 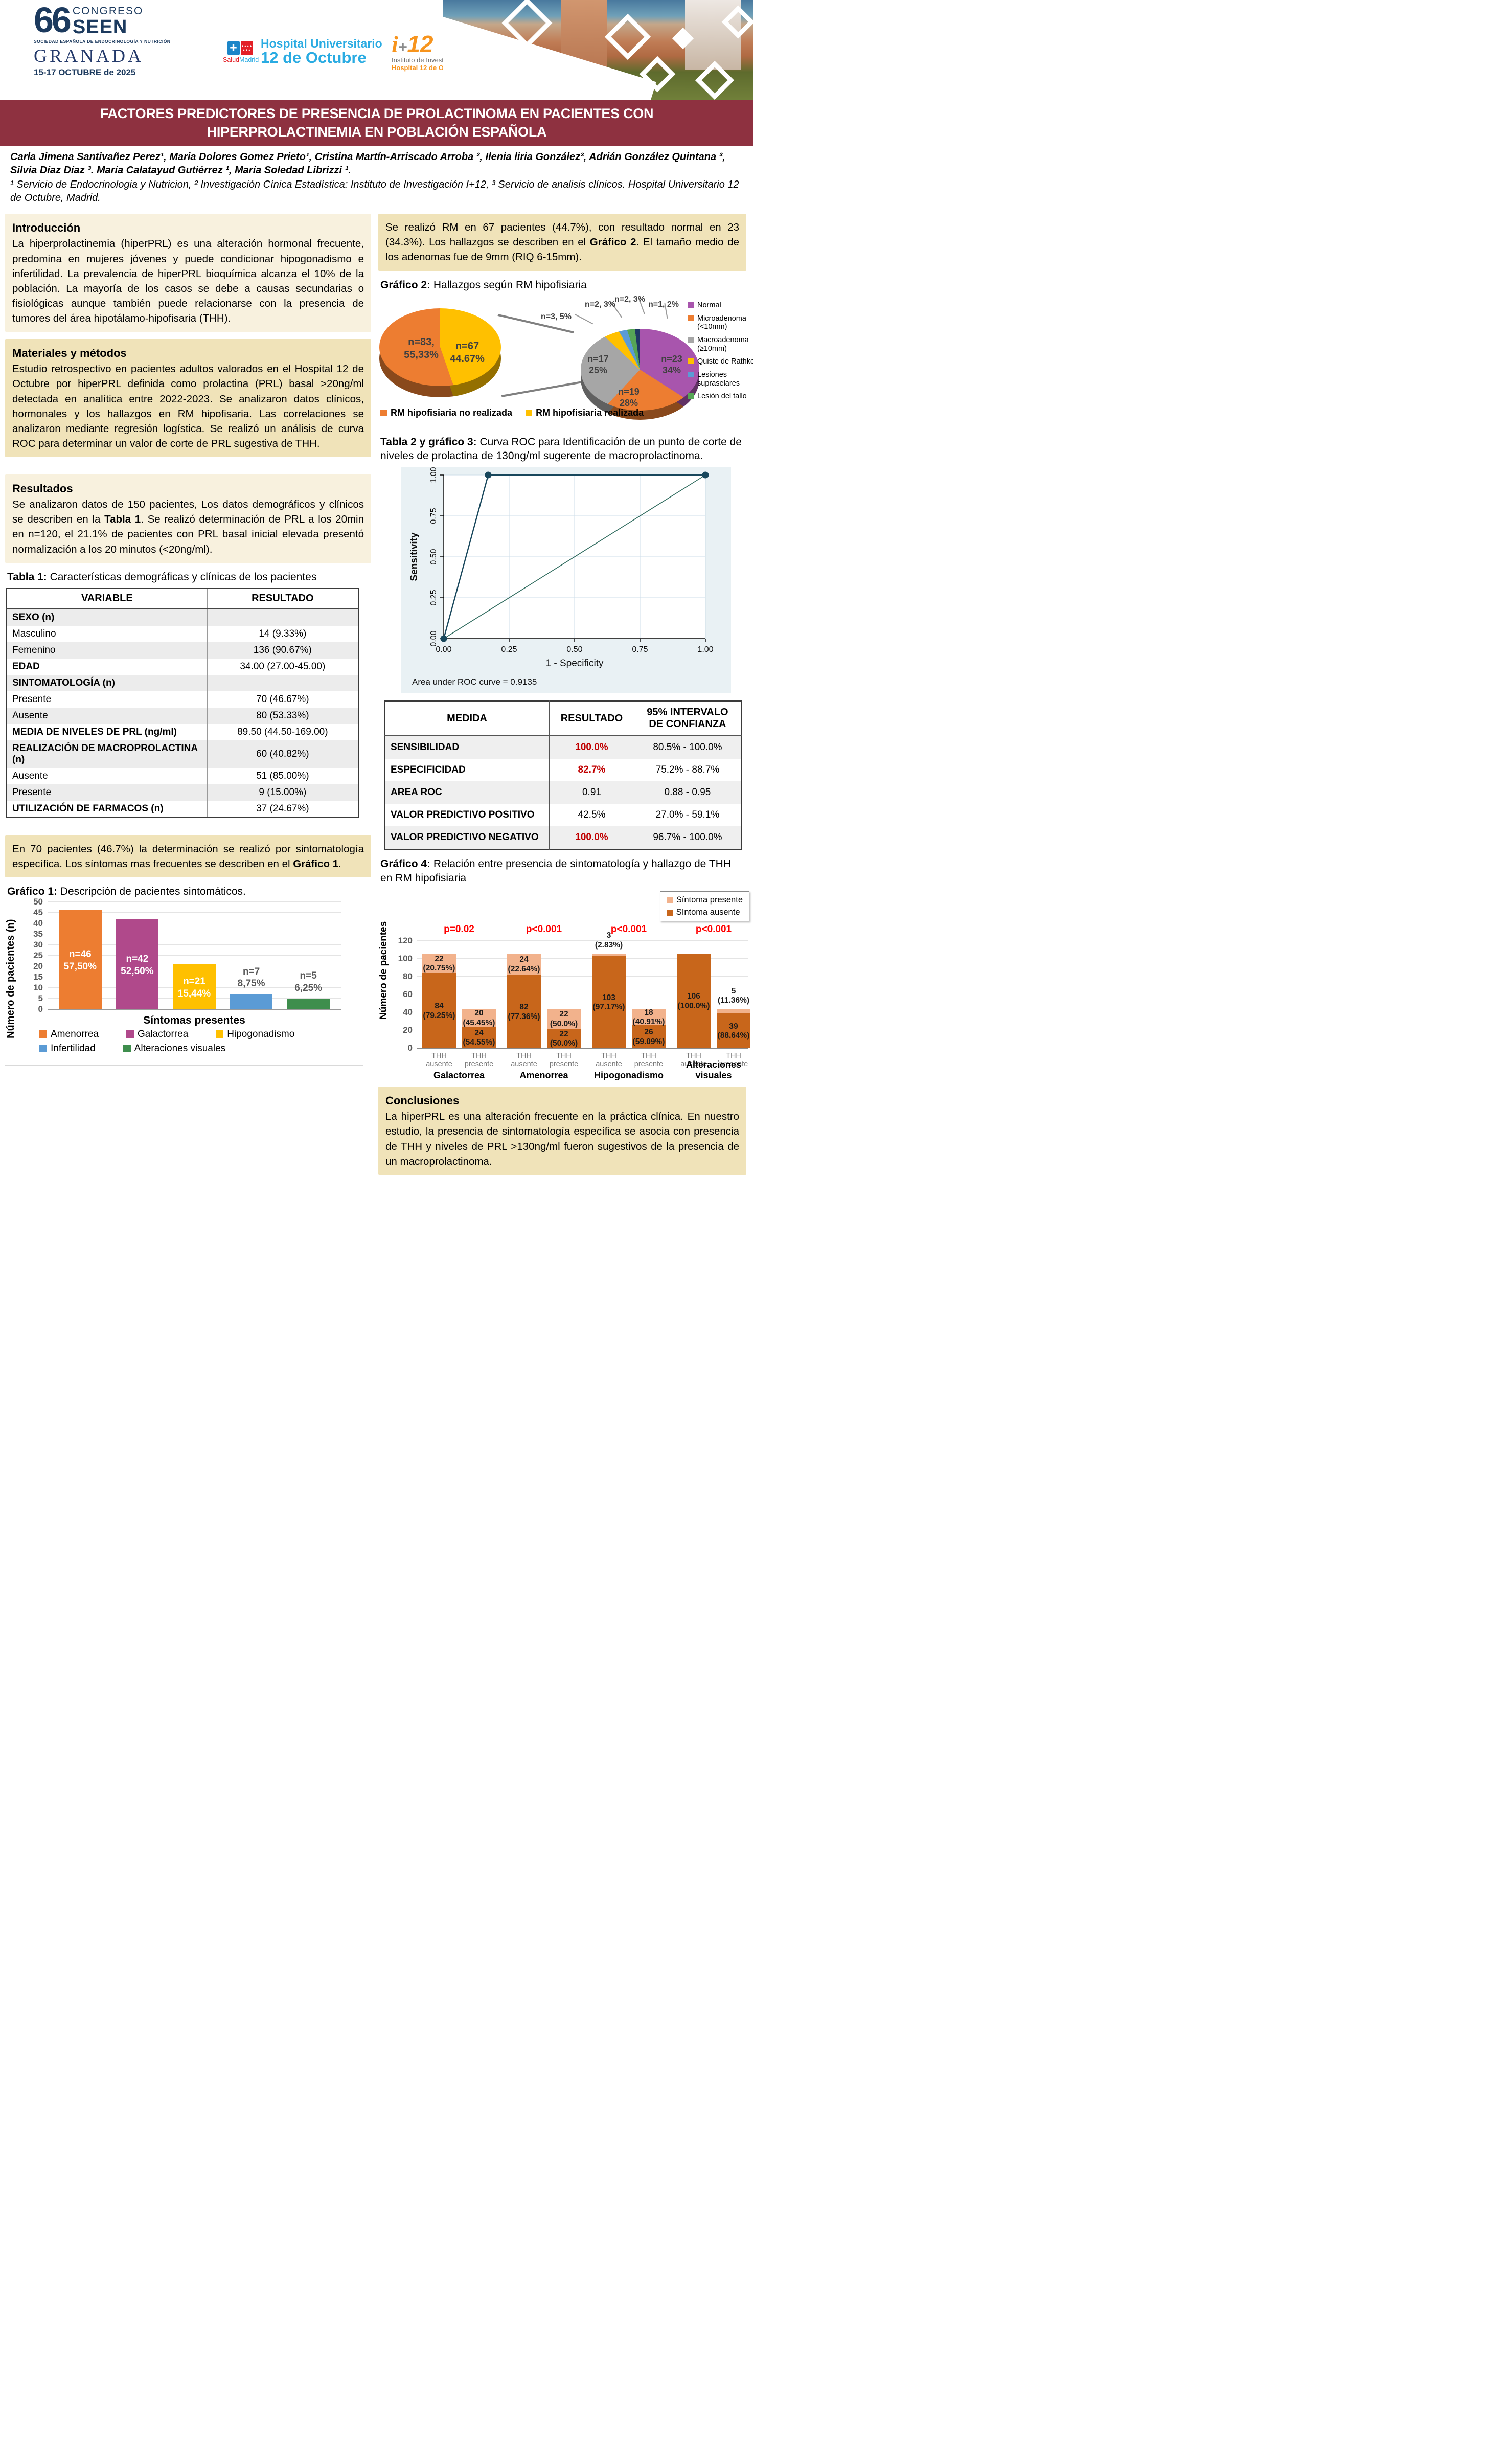 What do you see at coordinates (524, 964) in the screenshot?
I see `segment-sintoma-presente` at bounding box center [524, 964].